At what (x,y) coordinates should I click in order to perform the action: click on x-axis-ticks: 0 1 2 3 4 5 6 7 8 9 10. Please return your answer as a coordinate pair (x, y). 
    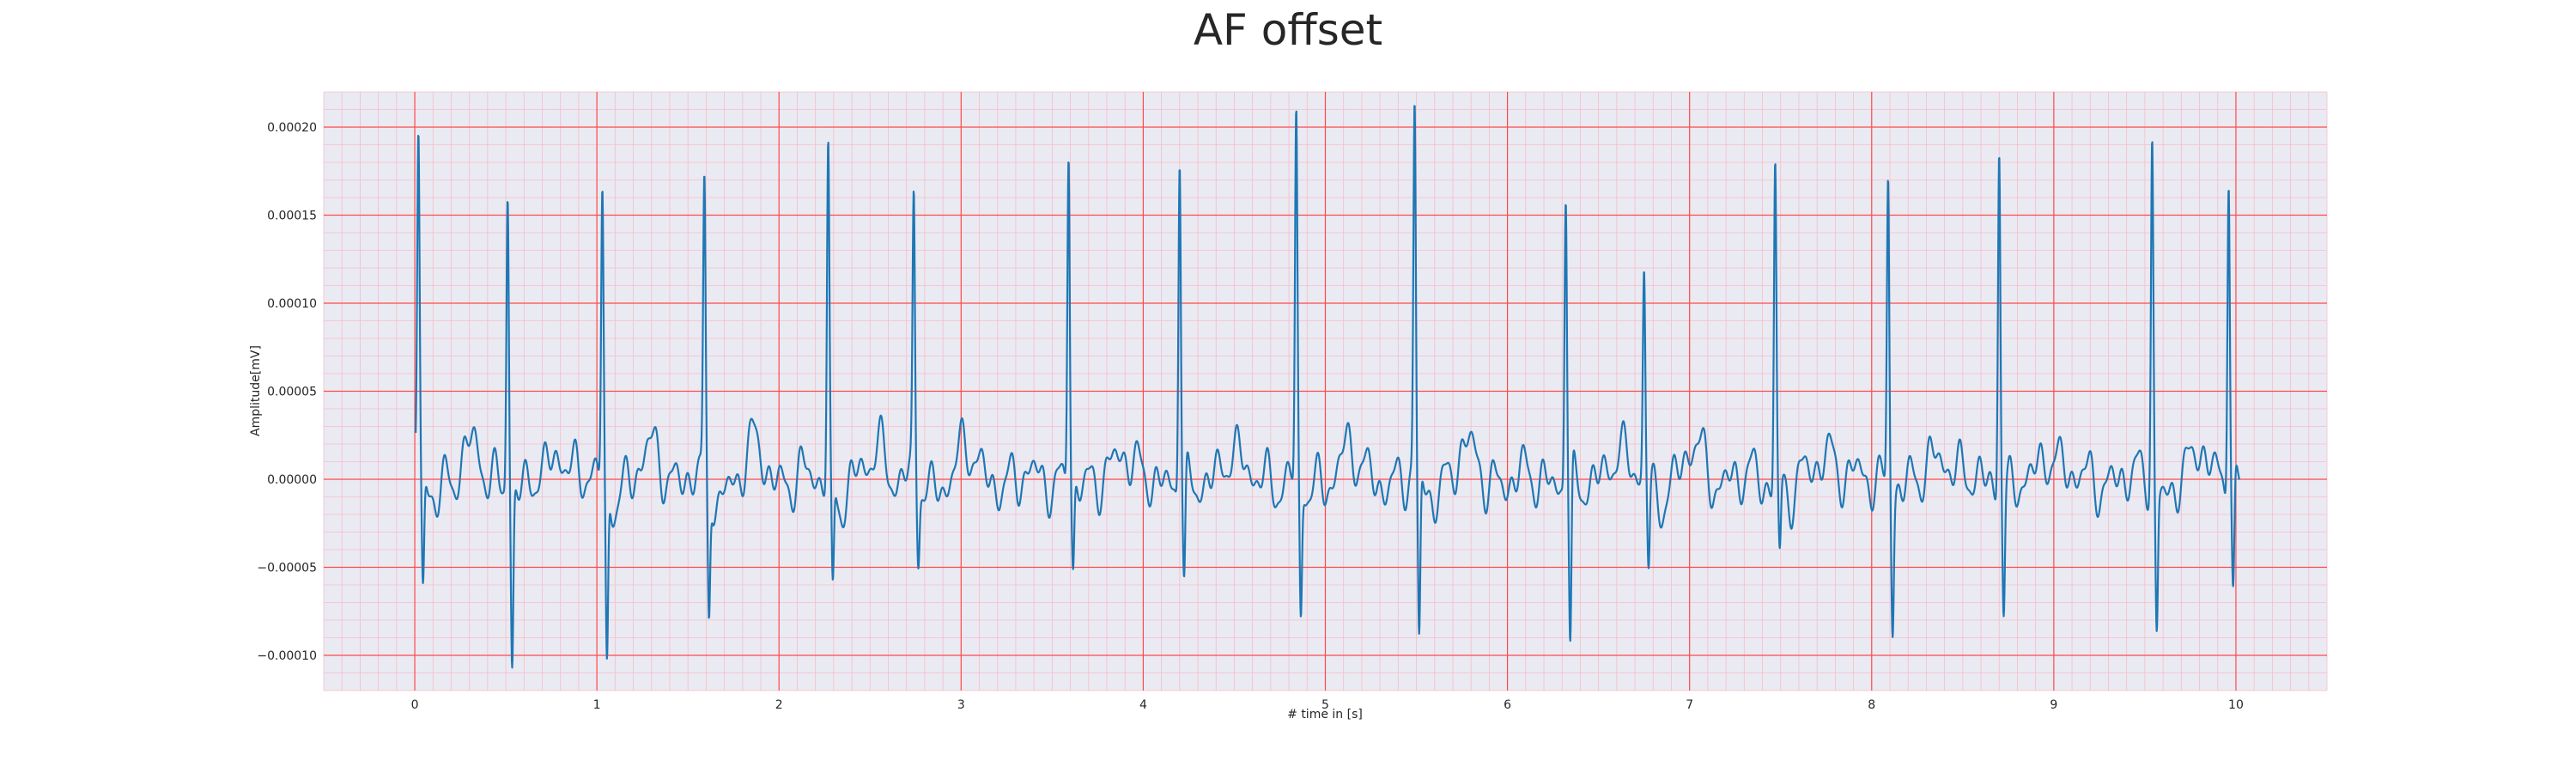
    Looking at the image, I should click on (1327, 705).